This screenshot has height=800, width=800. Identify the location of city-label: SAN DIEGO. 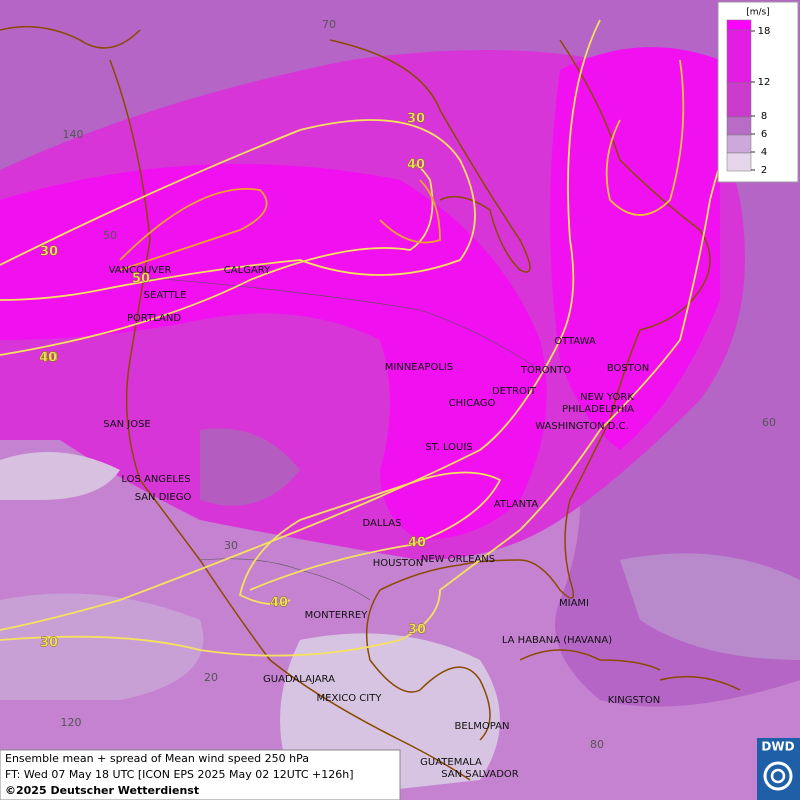
(163, 497).